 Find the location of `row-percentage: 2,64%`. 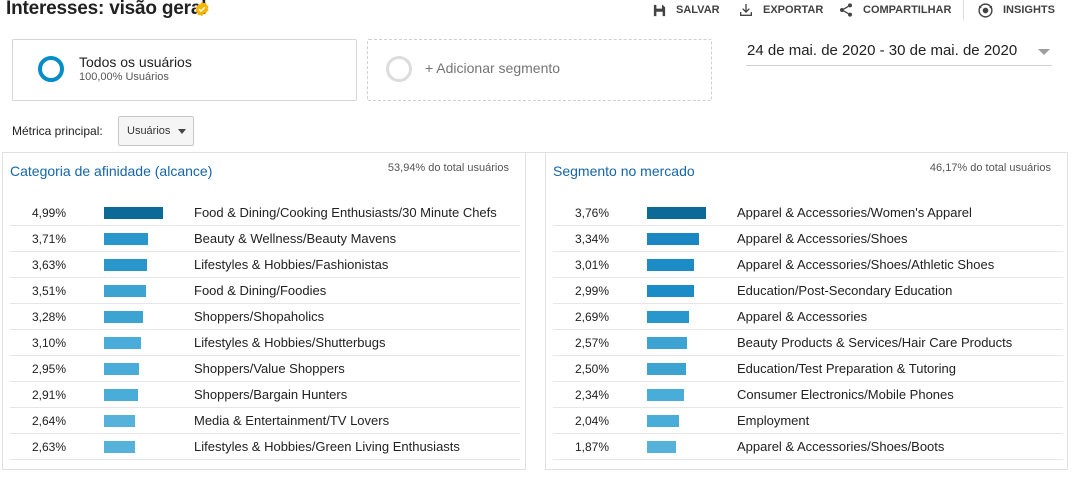

row-percentage: 2,64% is located at coordinates (48, 421).